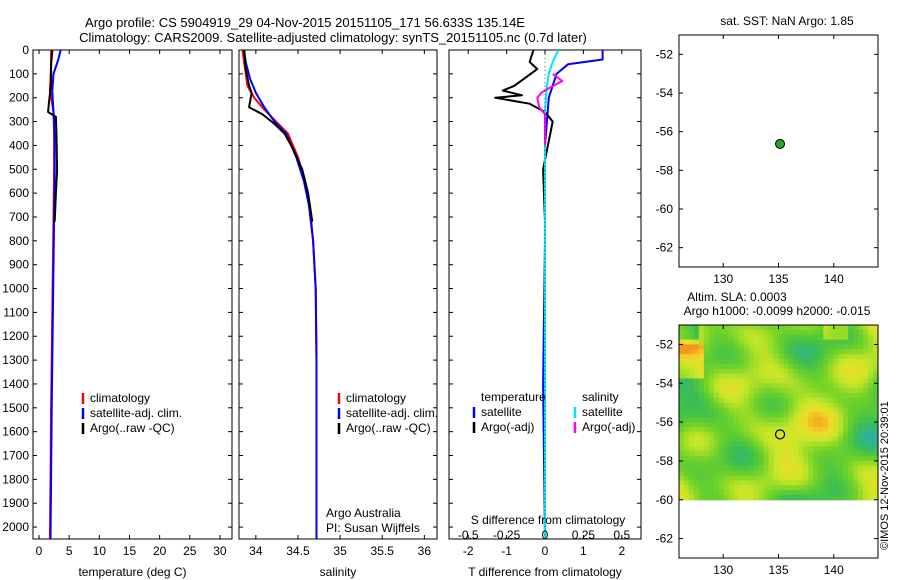 Image resolution: width=900 pixels, height=580 pixels. What do you see at coordinates (548, 520) in the screenshot?
I see `salinity-axis-label: S difference from climatology` at bounding box center [548, 520].